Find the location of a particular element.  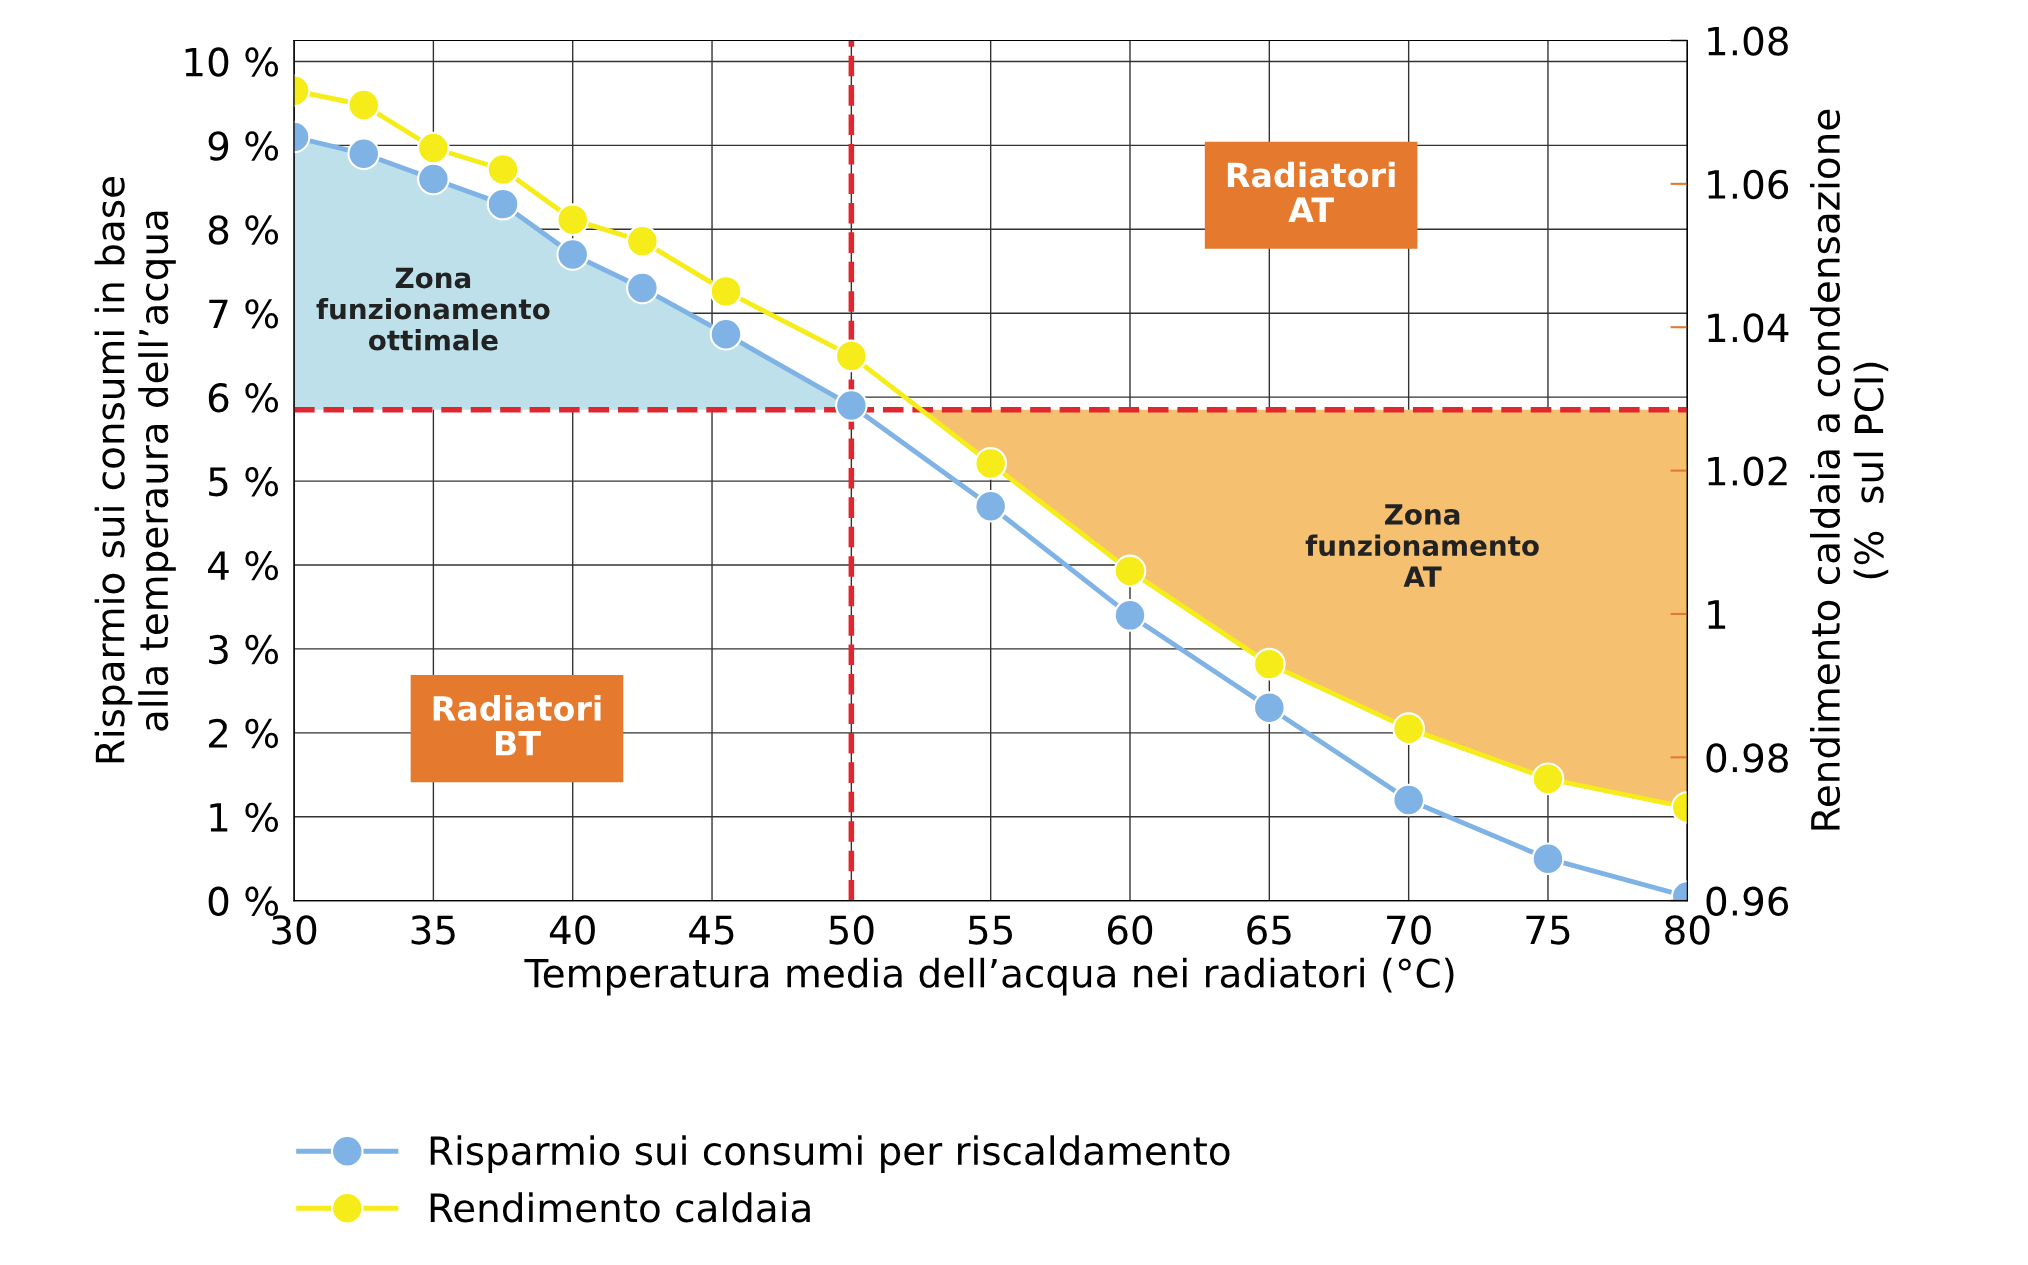

y-tick-label: 9 % is located at coordinates (243, 146).